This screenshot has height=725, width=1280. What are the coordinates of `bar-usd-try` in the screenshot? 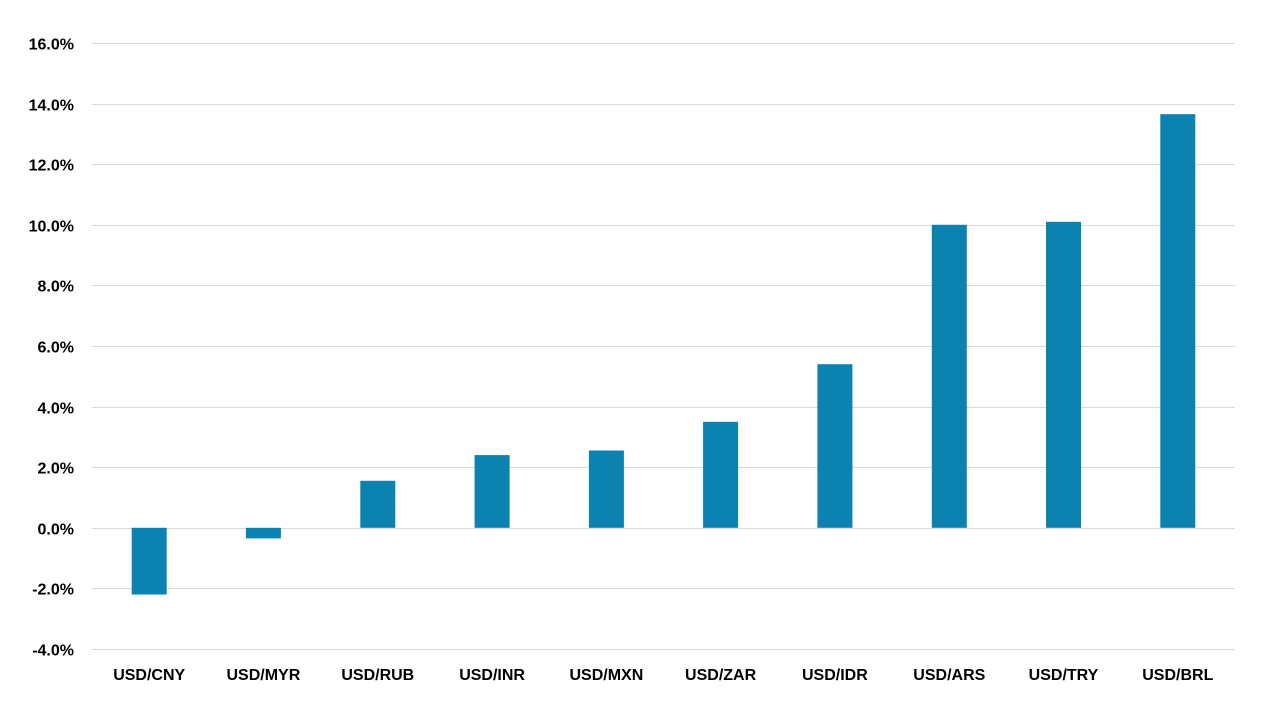 It's located at (1063, 374).